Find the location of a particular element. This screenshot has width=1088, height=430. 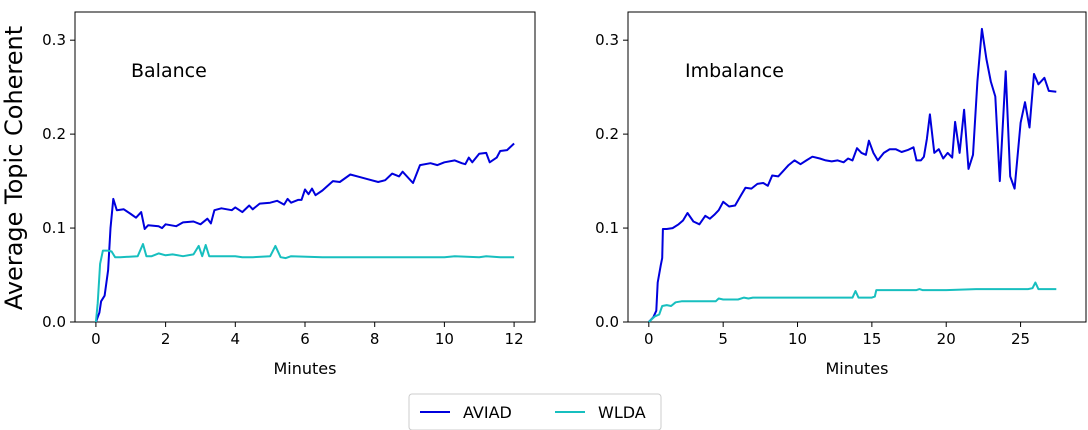

legend-wlda-label: WLDA is located at coordinates (622, 412).